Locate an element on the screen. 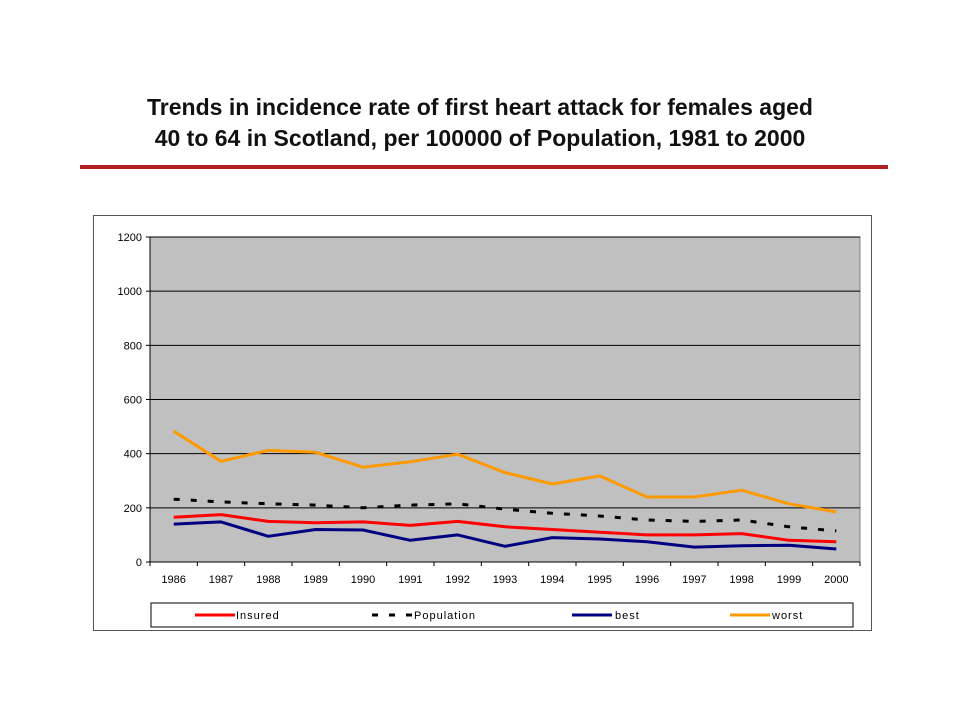  y-tick-label: 200 is located at coordinates (133, 509).